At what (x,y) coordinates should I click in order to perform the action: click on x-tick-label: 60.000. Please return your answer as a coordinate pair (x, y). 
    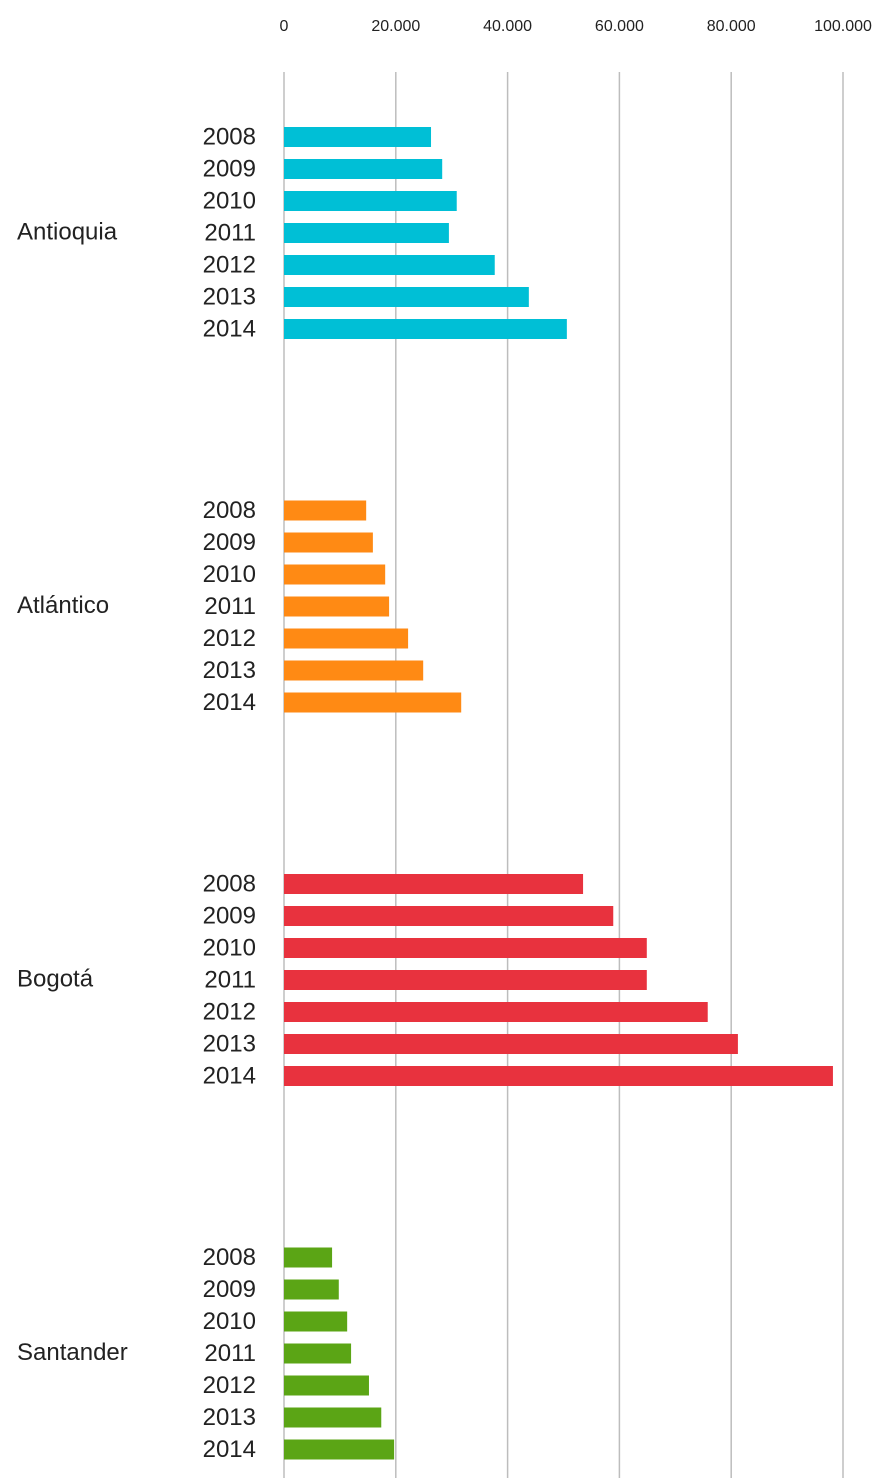
    Looking at the image, I should click on (619, 26).